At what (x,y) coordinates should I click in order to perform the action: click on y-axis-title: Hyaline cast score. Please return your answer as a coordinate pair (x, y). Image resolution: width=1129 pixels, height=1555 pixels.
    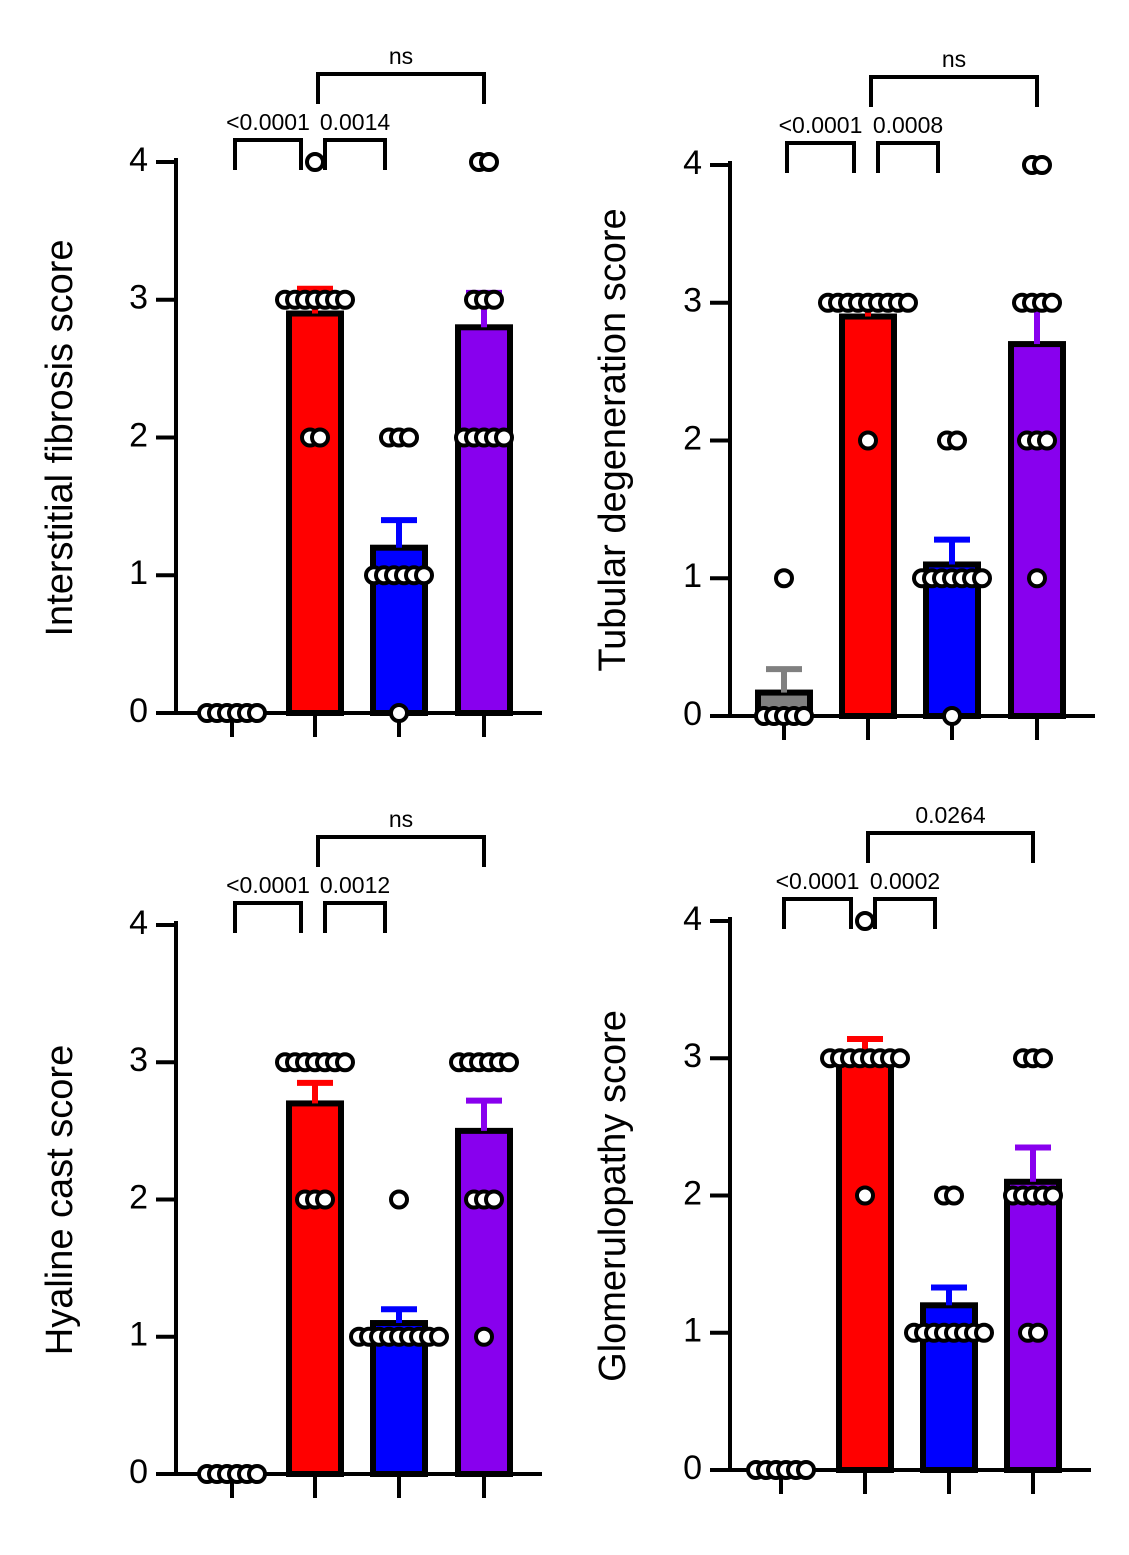
    Looking at the image, I should click on (60, 1200).